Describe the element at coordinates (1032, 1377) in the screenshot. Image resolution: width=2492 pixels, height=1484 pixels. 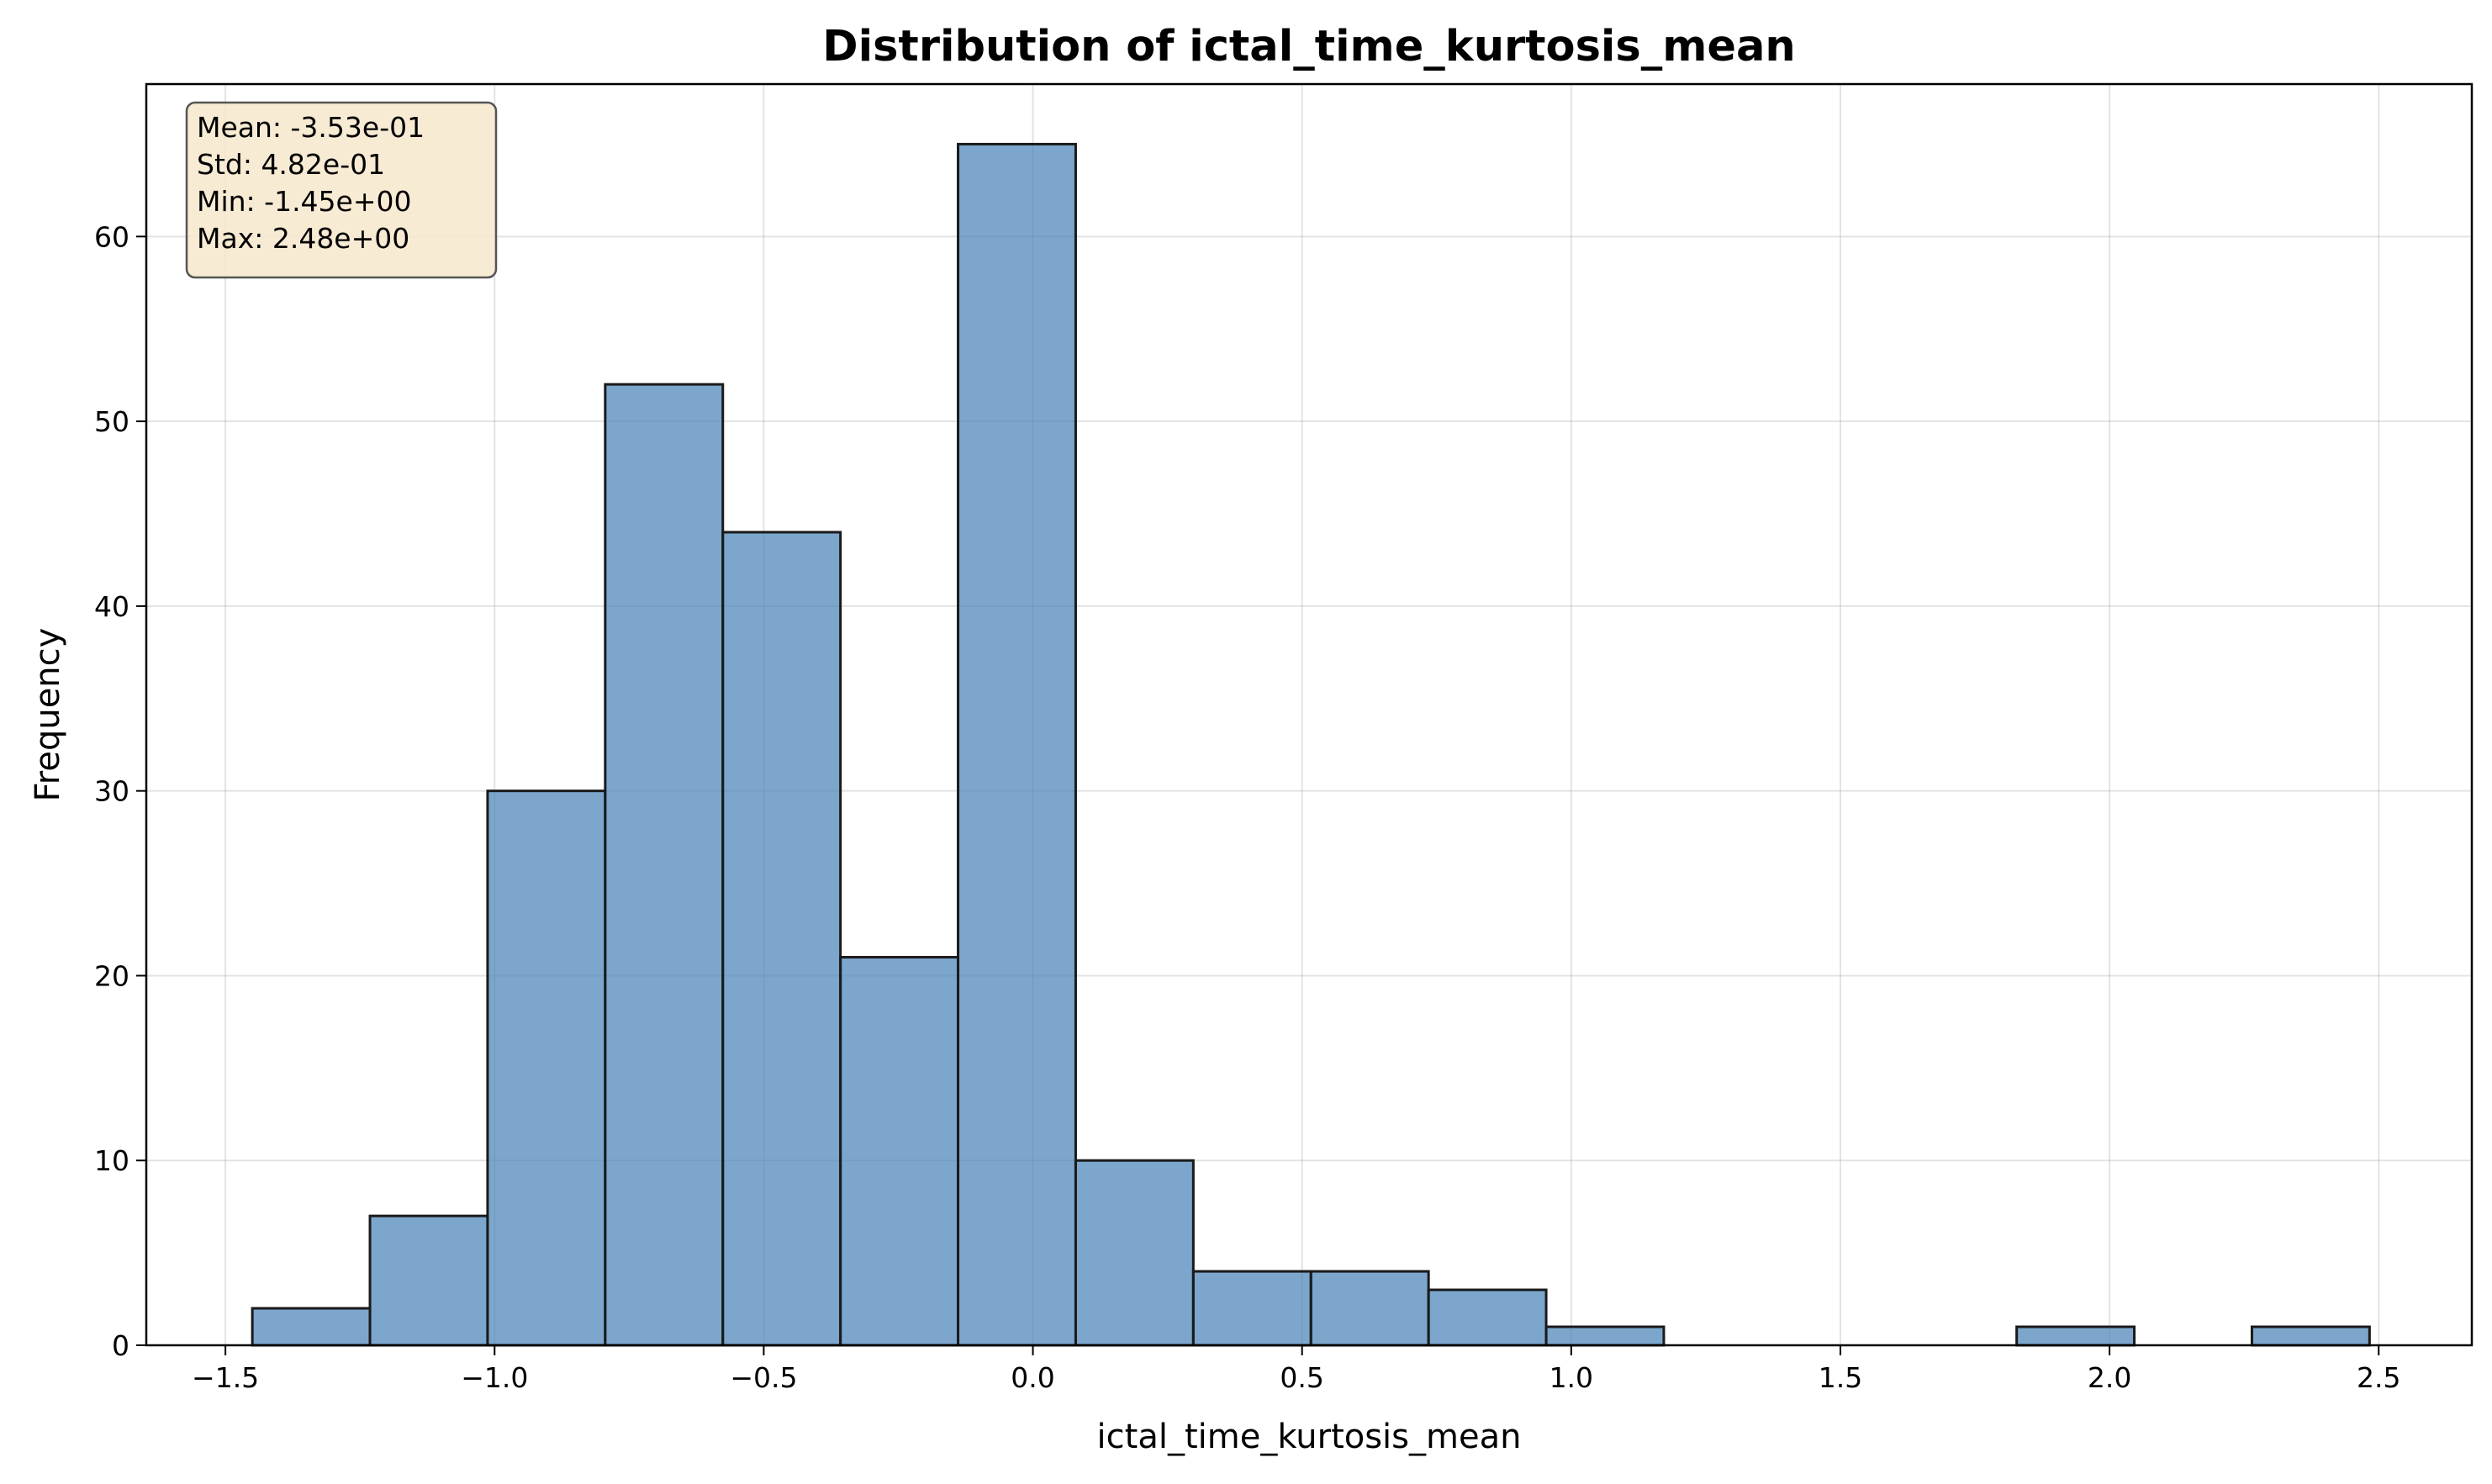
I see `x-tick-label-3: 0.0` at that location.